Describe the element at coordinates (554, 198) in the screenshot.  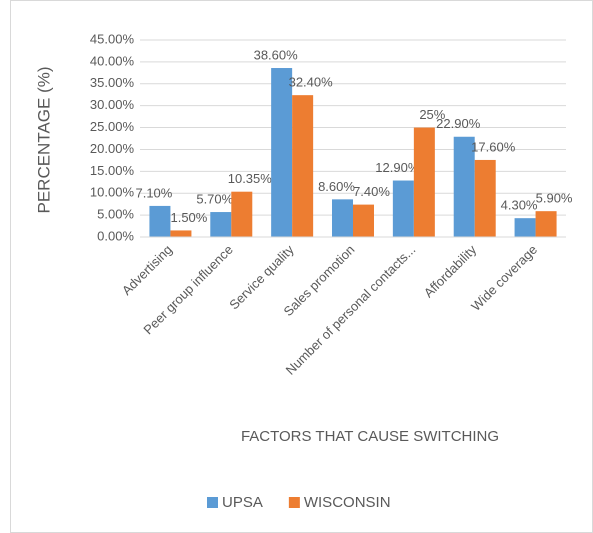
I see `value-label: 5.90%` at that location.